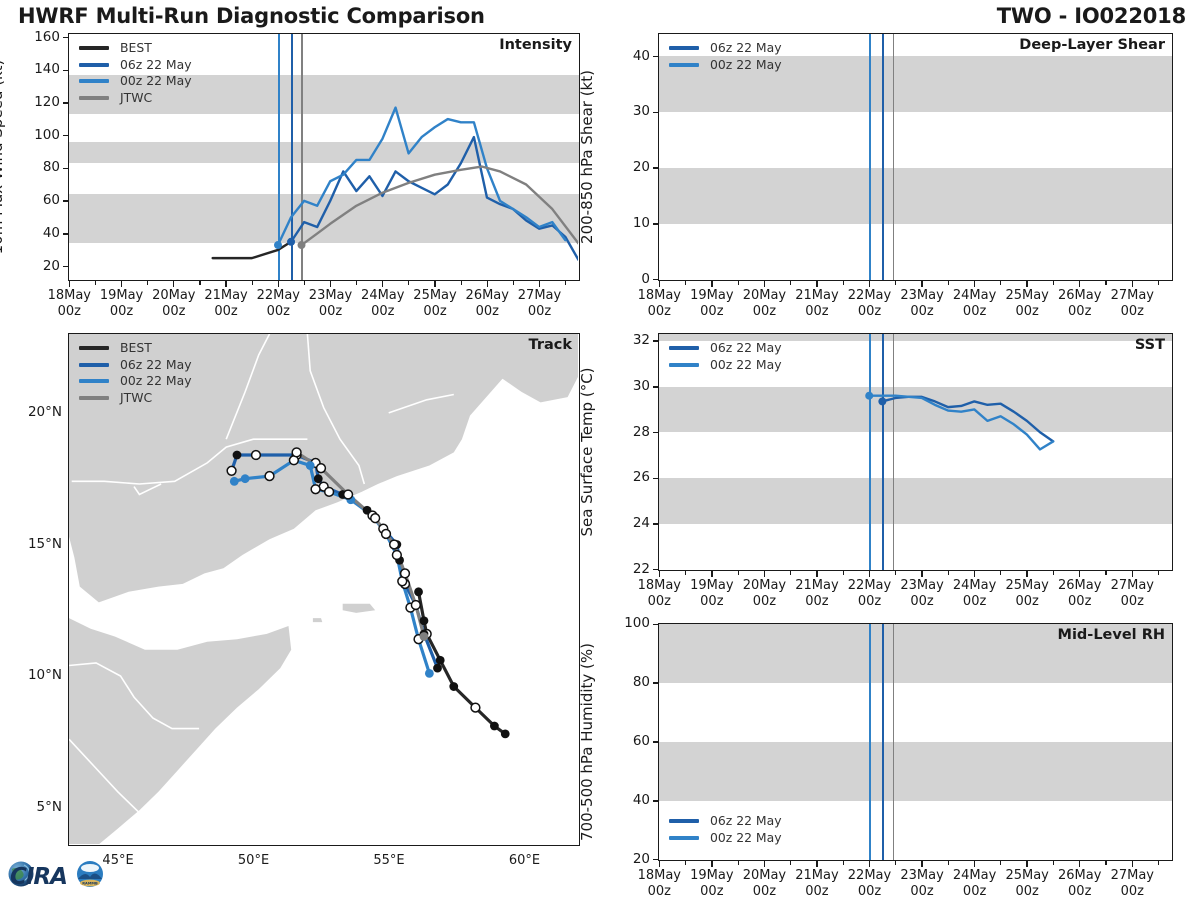  What do you see at coordinates (44, 543) in the screenshot?
I see `lat-tick-label: 15°N` at bounding box center [44, 543].